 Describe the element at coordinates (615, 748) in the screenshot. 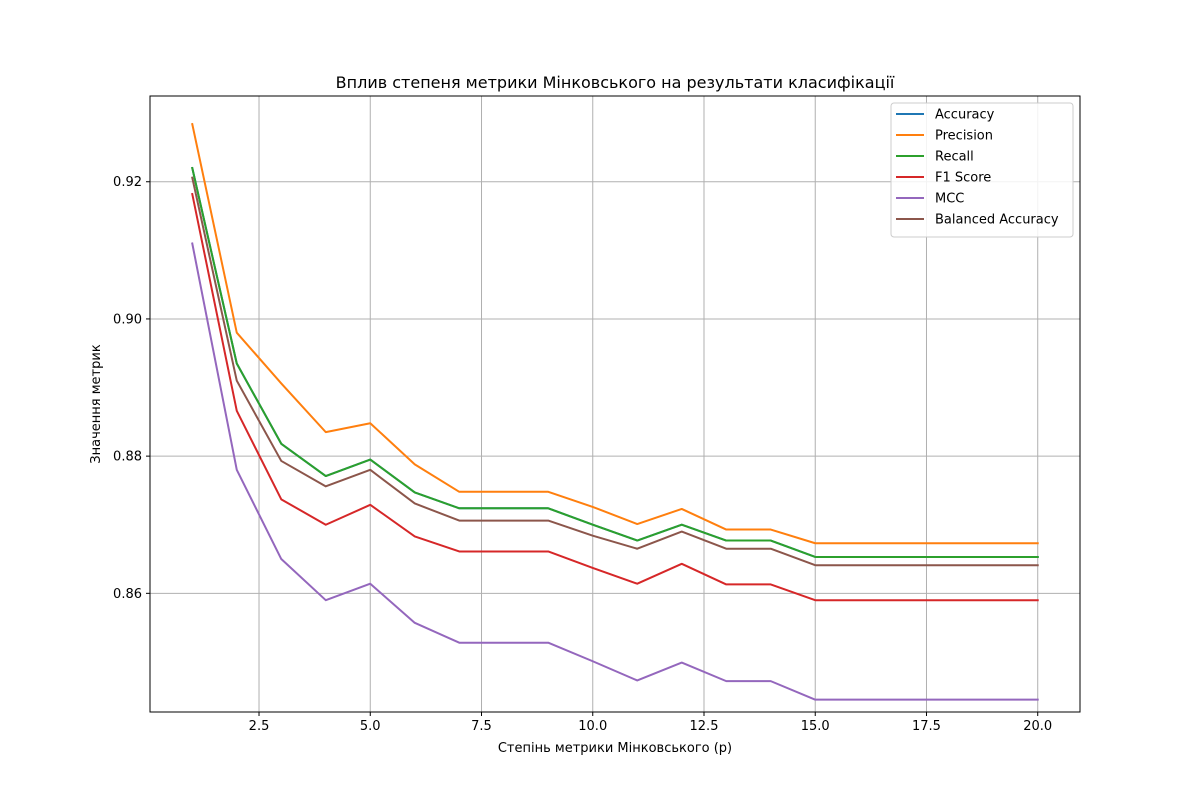

I see `x-axis-label: Степінь метрики Мінковського (p)` at that location.